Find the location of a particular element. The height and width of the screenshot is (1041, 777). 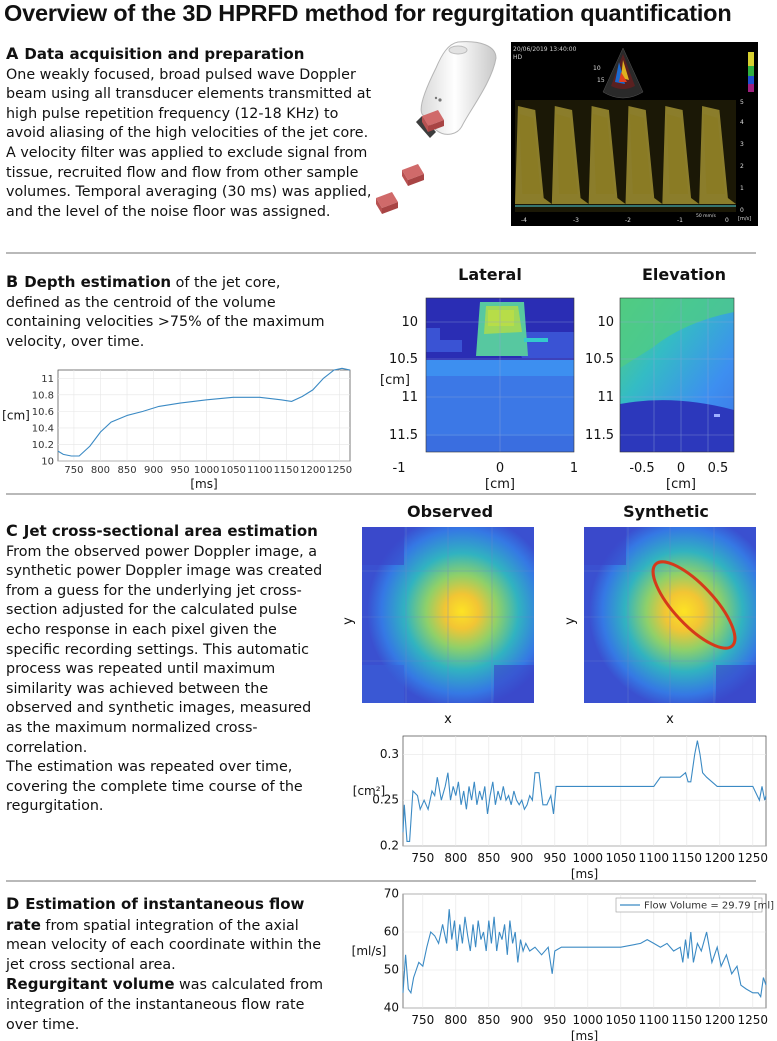

separator-cd is located at coordinates (381, 881).